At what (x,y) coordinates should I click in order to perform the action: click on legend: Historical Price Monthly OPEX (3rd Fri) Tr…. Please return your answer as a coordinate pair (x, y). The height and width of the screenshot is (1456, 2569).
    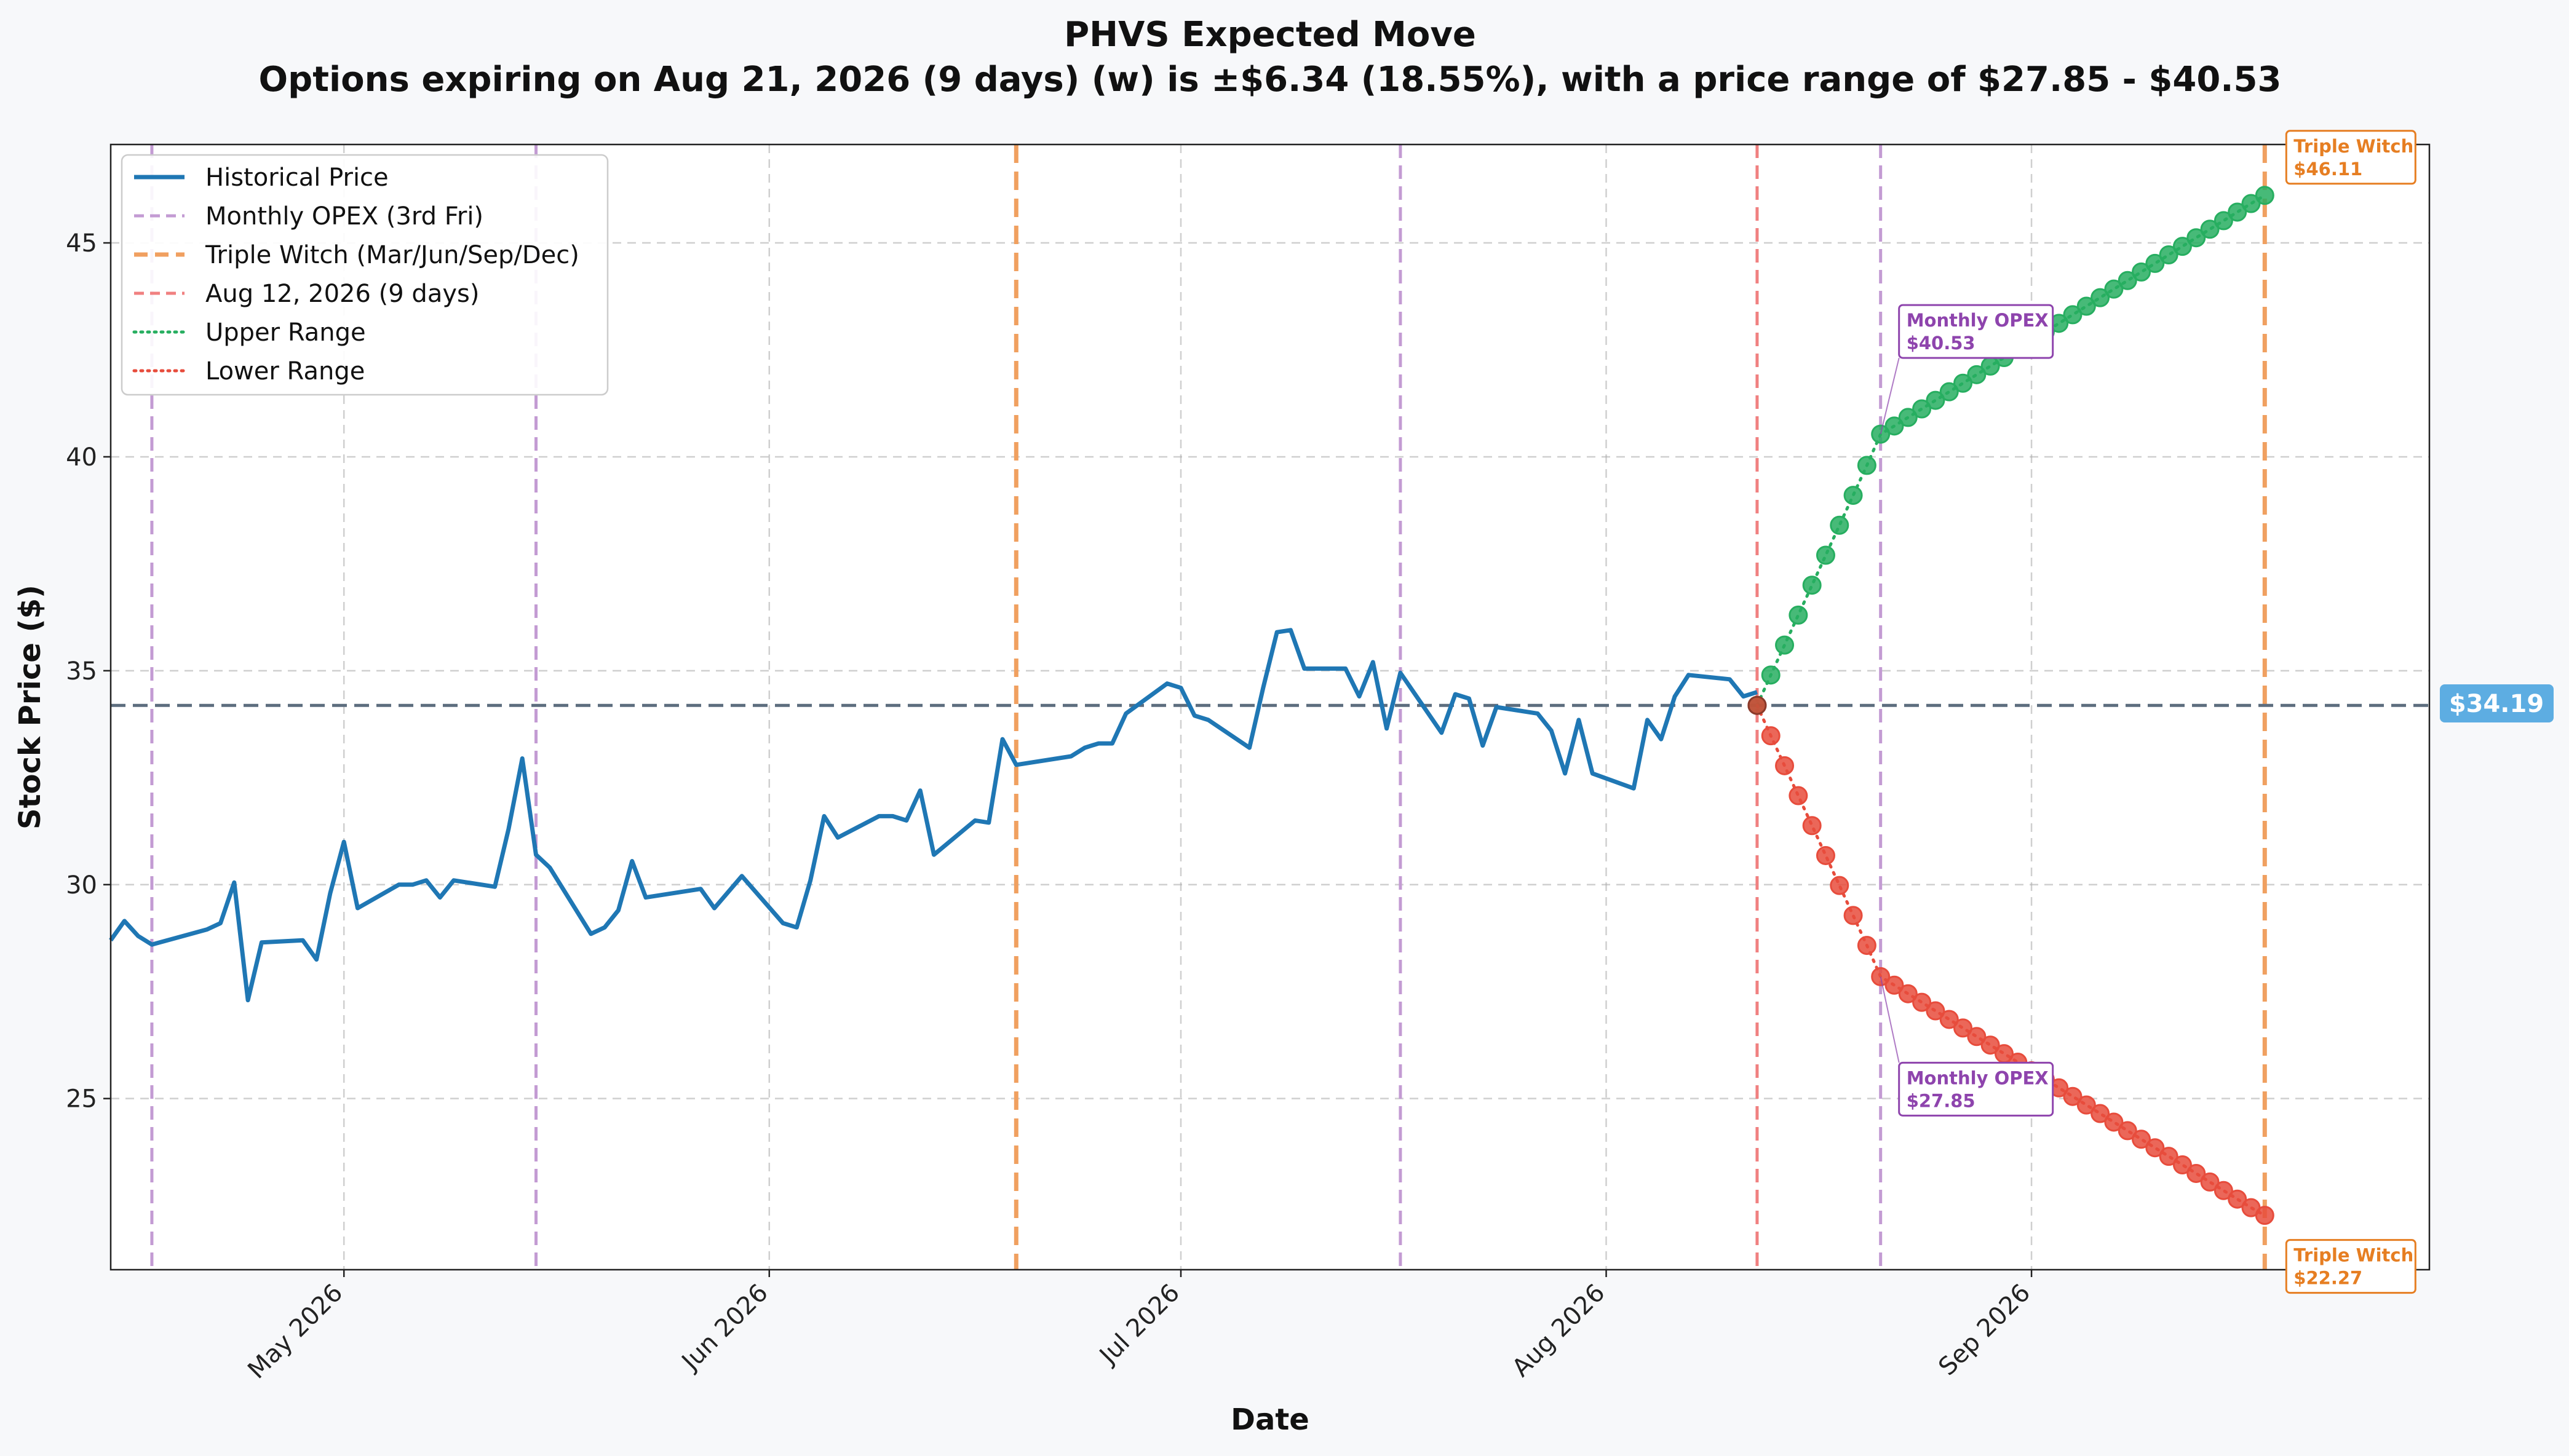
    Looking at the image, I should click on (365, 275).